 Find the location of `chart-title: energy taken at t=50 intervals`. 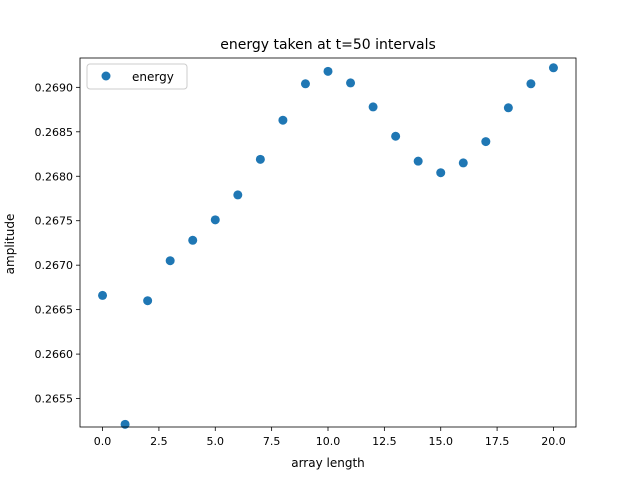

chart-title: energy taken at t=50 intervals is located at coordinates (328, 45).